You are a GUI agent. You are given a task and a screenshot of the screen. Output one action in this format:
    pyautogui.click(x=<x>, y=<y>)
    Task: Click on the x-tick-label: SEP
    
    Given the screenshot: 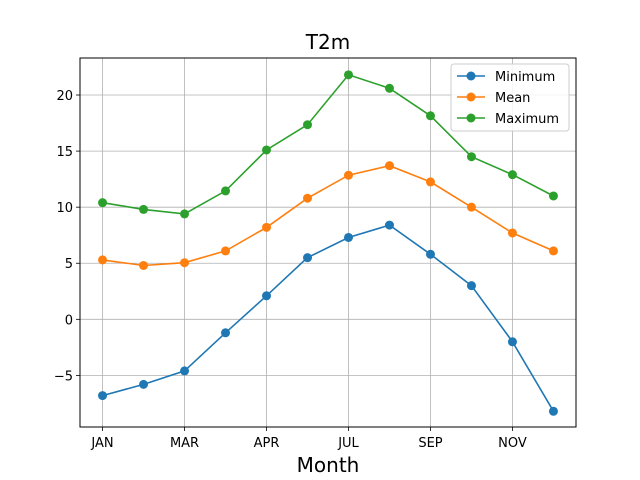 What is the action you would take?
    pyautogui.click(x=430, y=443)
    